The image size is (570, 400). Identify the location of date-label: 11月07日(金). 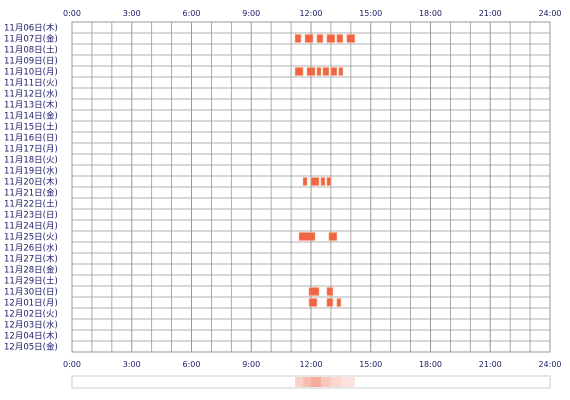
(31, 39).